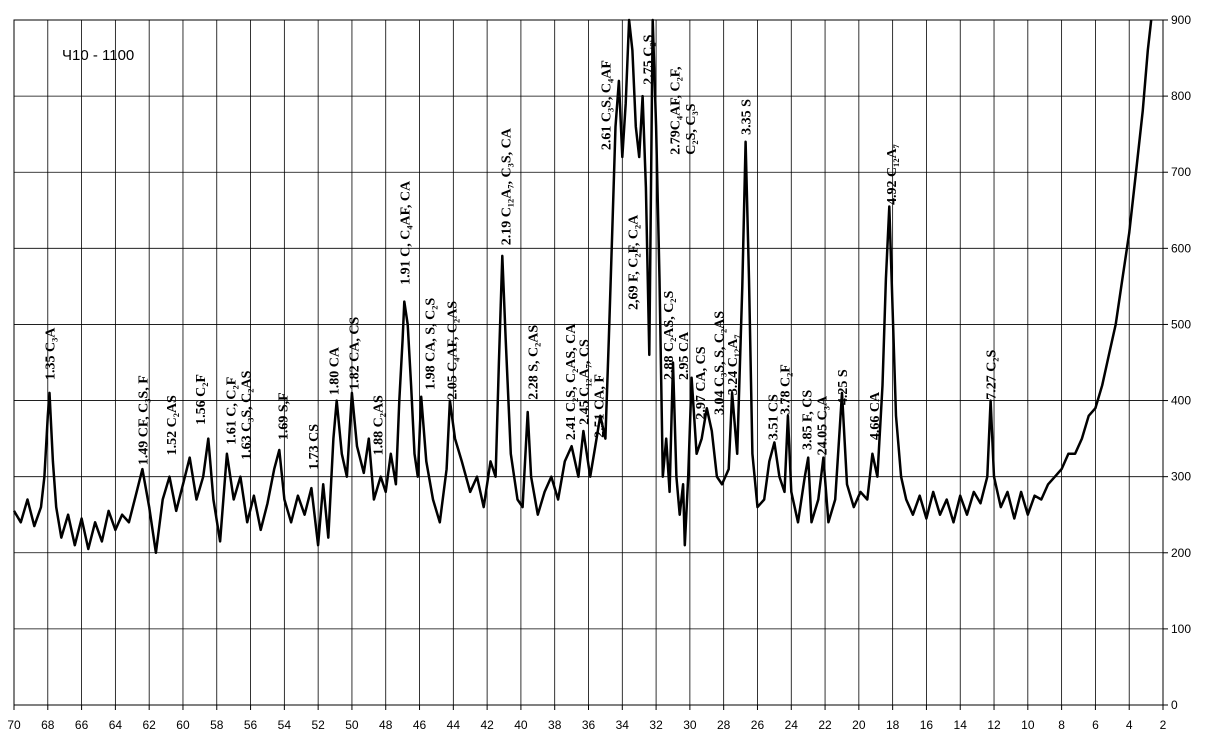 This screenshot has width=1207, height=741. What do you see at coordinates (251, 725) in the screenshot?
I see `x-tick-label: 56` at bounding box center [251, 725].